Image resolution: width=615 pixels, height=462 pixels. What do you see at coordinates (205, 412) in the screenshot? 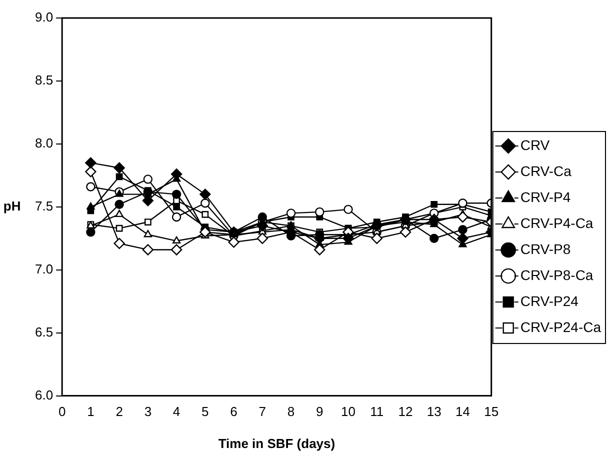
I see `x-tick-label: 5` at bounding box center [205, 412].